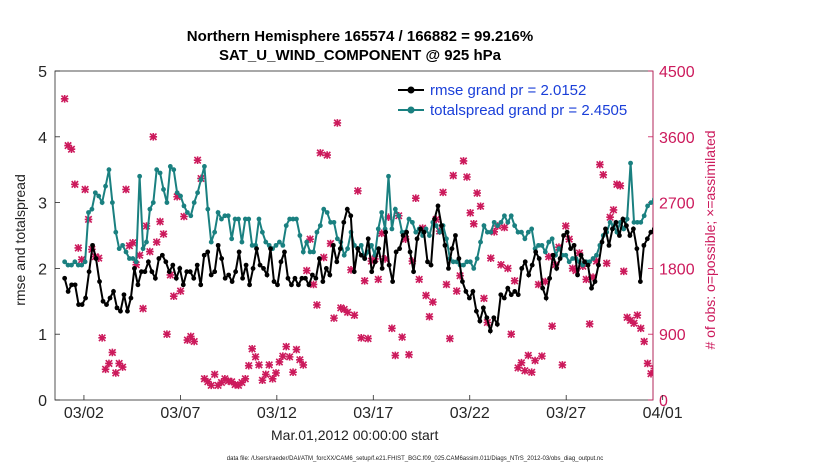  Describe the element at coordinates (470, 413) in the screenshot. I see `x-tick-label: 03/22` at that location.